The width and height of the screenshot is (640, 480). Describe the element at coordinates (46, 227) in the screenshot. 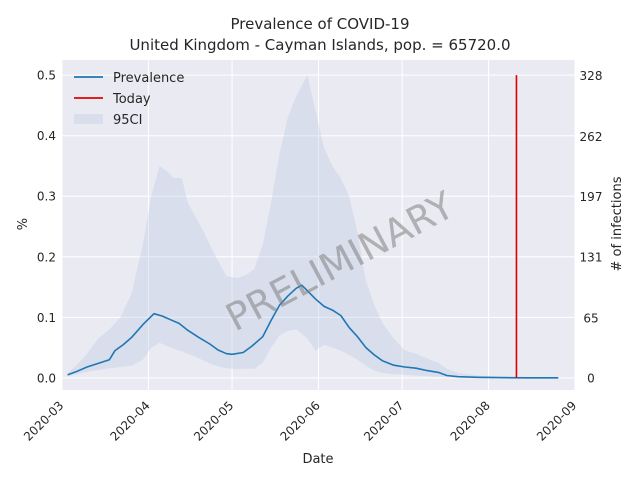

I see `y-tick-labels: 0.0 0.1 0.2 0.3 0.4 0.5` at that location.